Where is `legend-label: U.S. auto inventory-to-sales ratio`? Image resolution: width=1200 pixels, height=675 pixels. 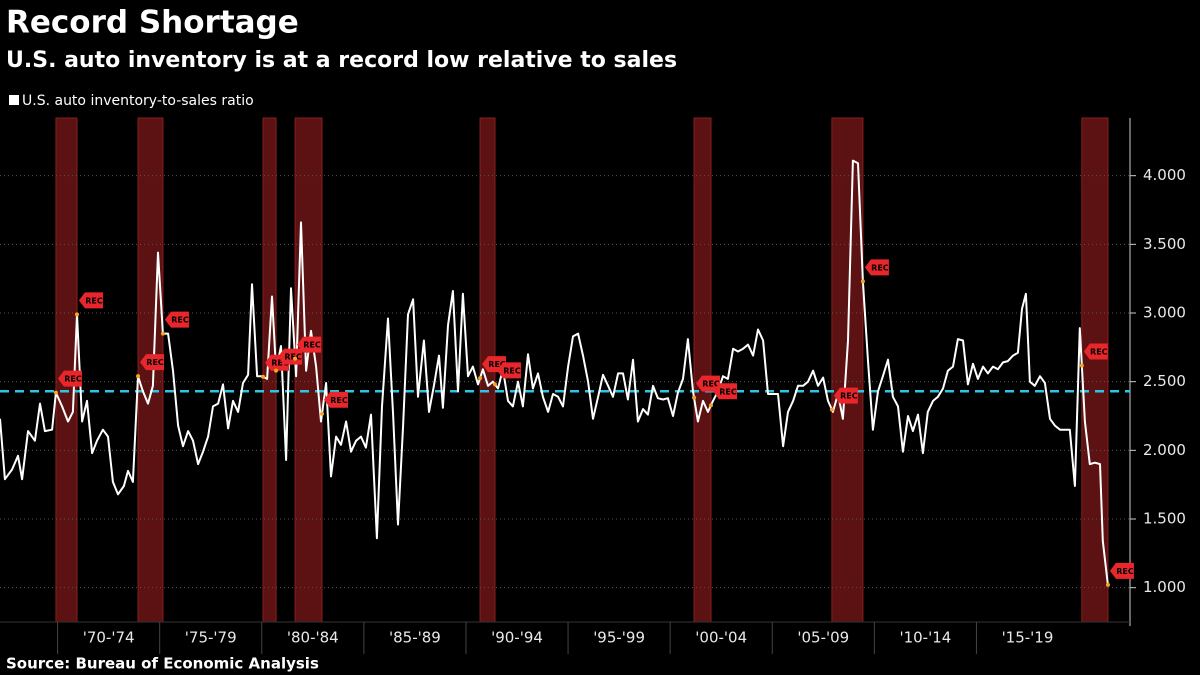
legend-label: U.S. auto inventory-to-sales ratio is located at coordinates (138, 101).